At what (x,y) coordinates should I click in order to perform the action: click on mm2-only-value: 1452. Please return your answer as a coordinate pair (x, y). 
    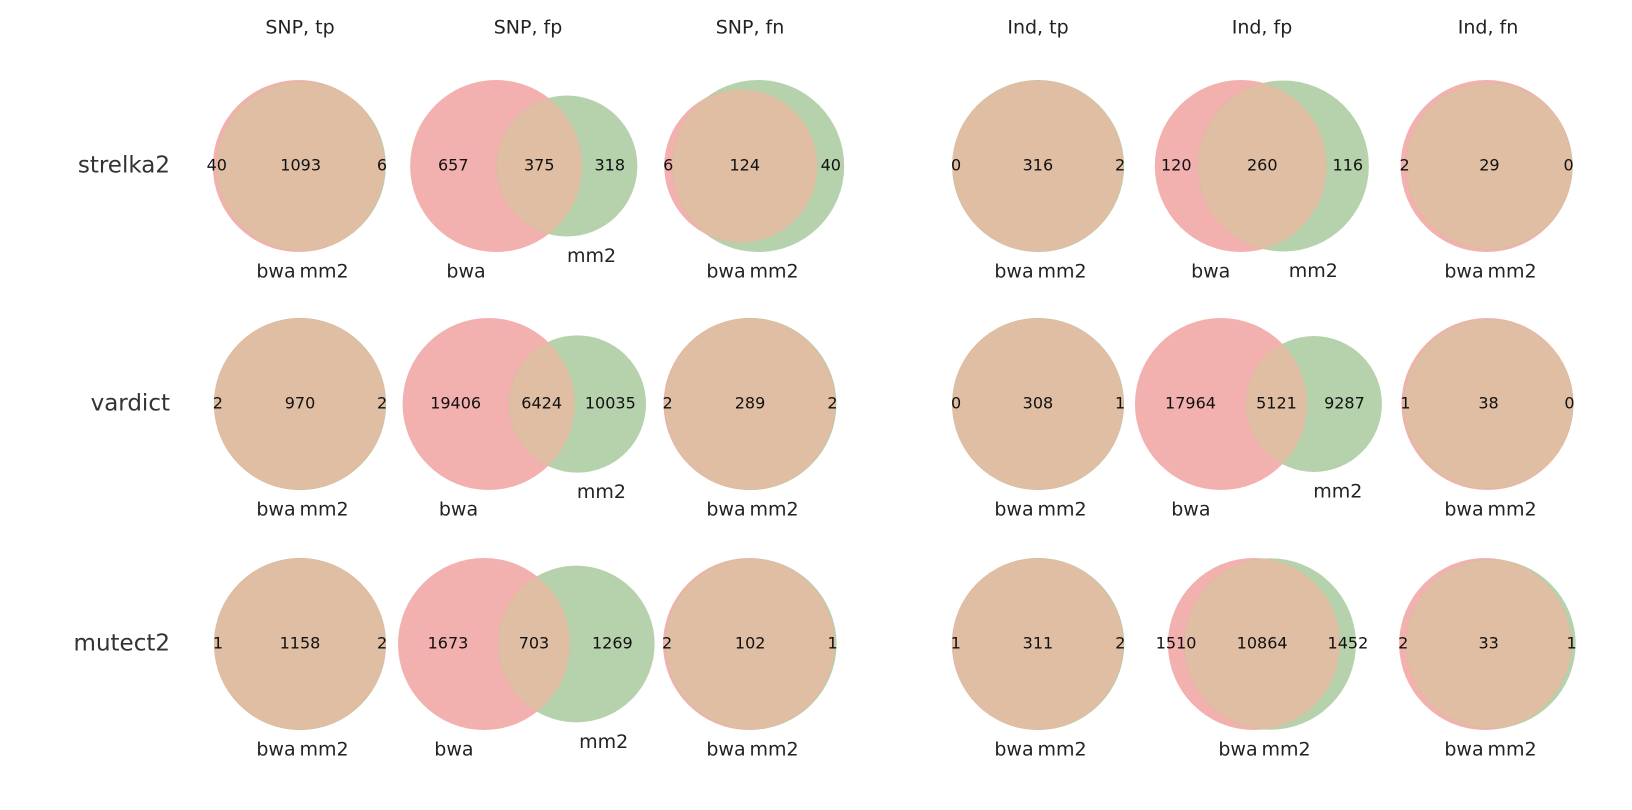
    Looking at the image, I should click on (1348, 643).